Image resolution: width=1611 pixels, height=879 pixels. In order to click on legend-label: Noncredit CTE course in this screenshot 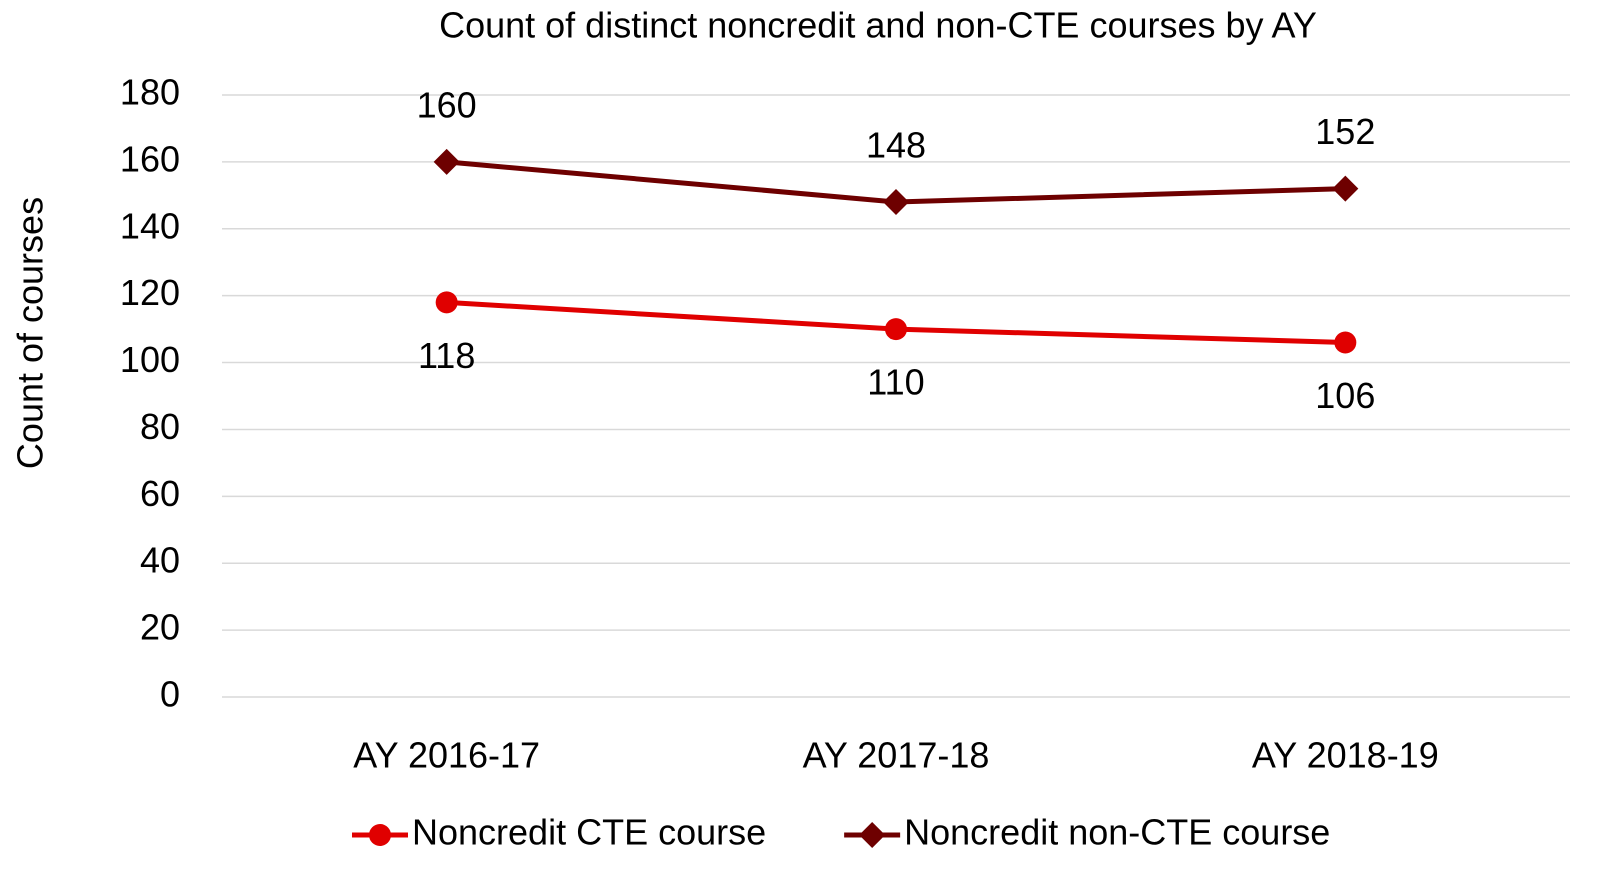, I will do `click(589, 832)`.